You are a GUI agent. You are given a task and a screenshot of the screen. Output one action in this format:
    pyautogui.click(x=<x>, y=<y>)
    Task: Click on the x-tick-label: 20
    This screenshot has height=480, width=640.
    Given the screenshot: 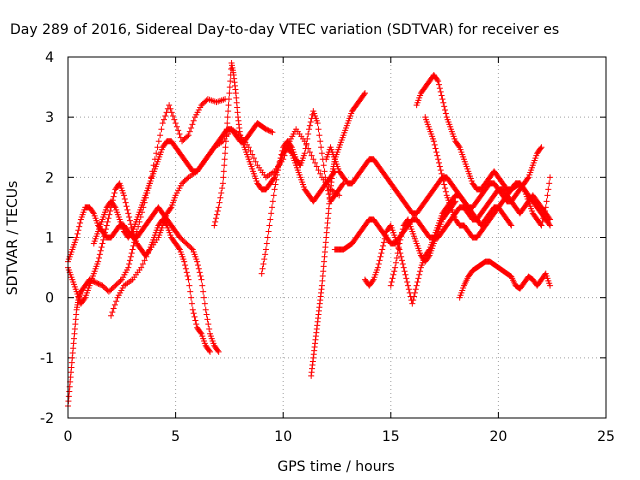 What is the action you would take?
    pyautogui.click(x=498, y=437)
    